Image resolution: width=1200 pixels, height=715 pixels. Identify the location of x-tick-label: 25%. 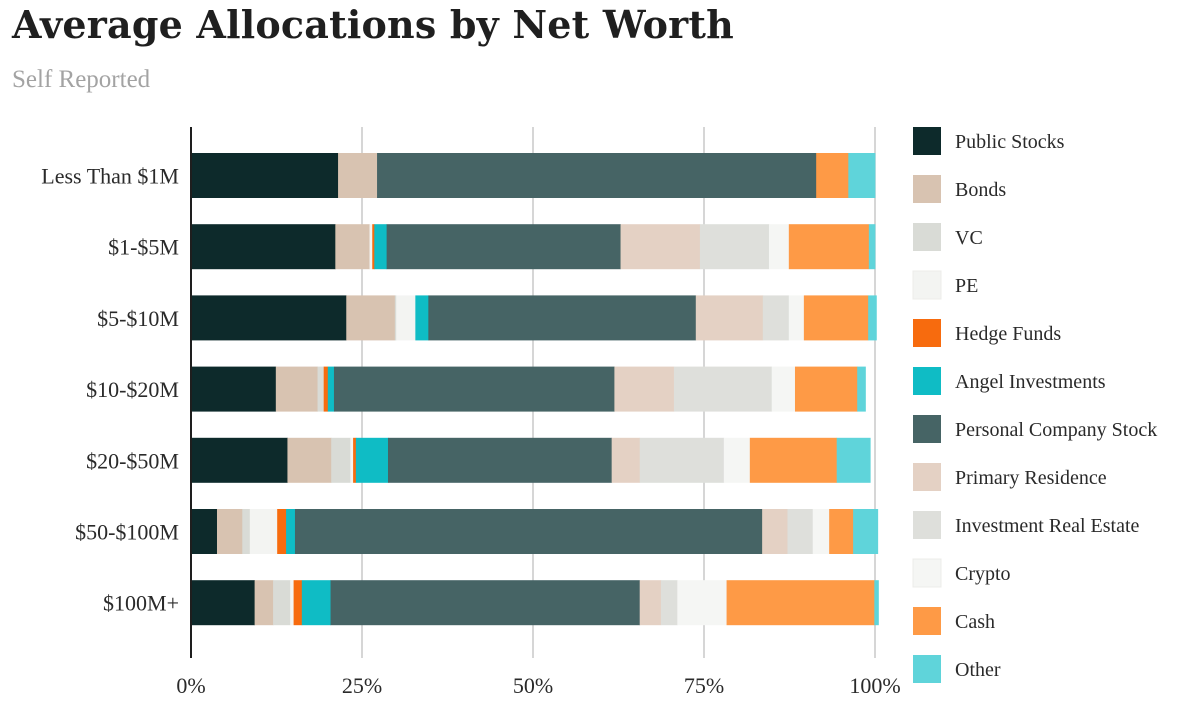
(362, 685).